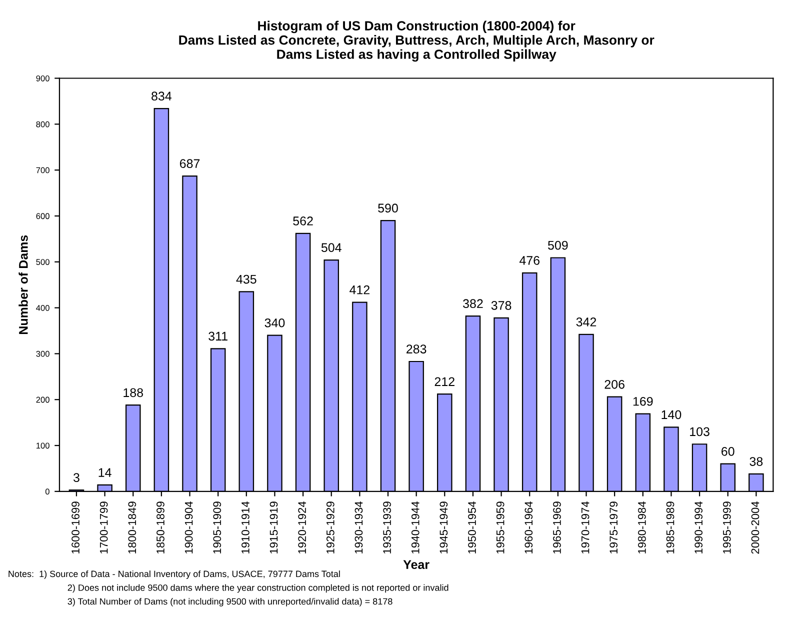 This screenshot has width=793, height=626. Describe the element at coordinates (642, 527) in the screenshot. I see `x-tick-label: 1980-1984` at that location.